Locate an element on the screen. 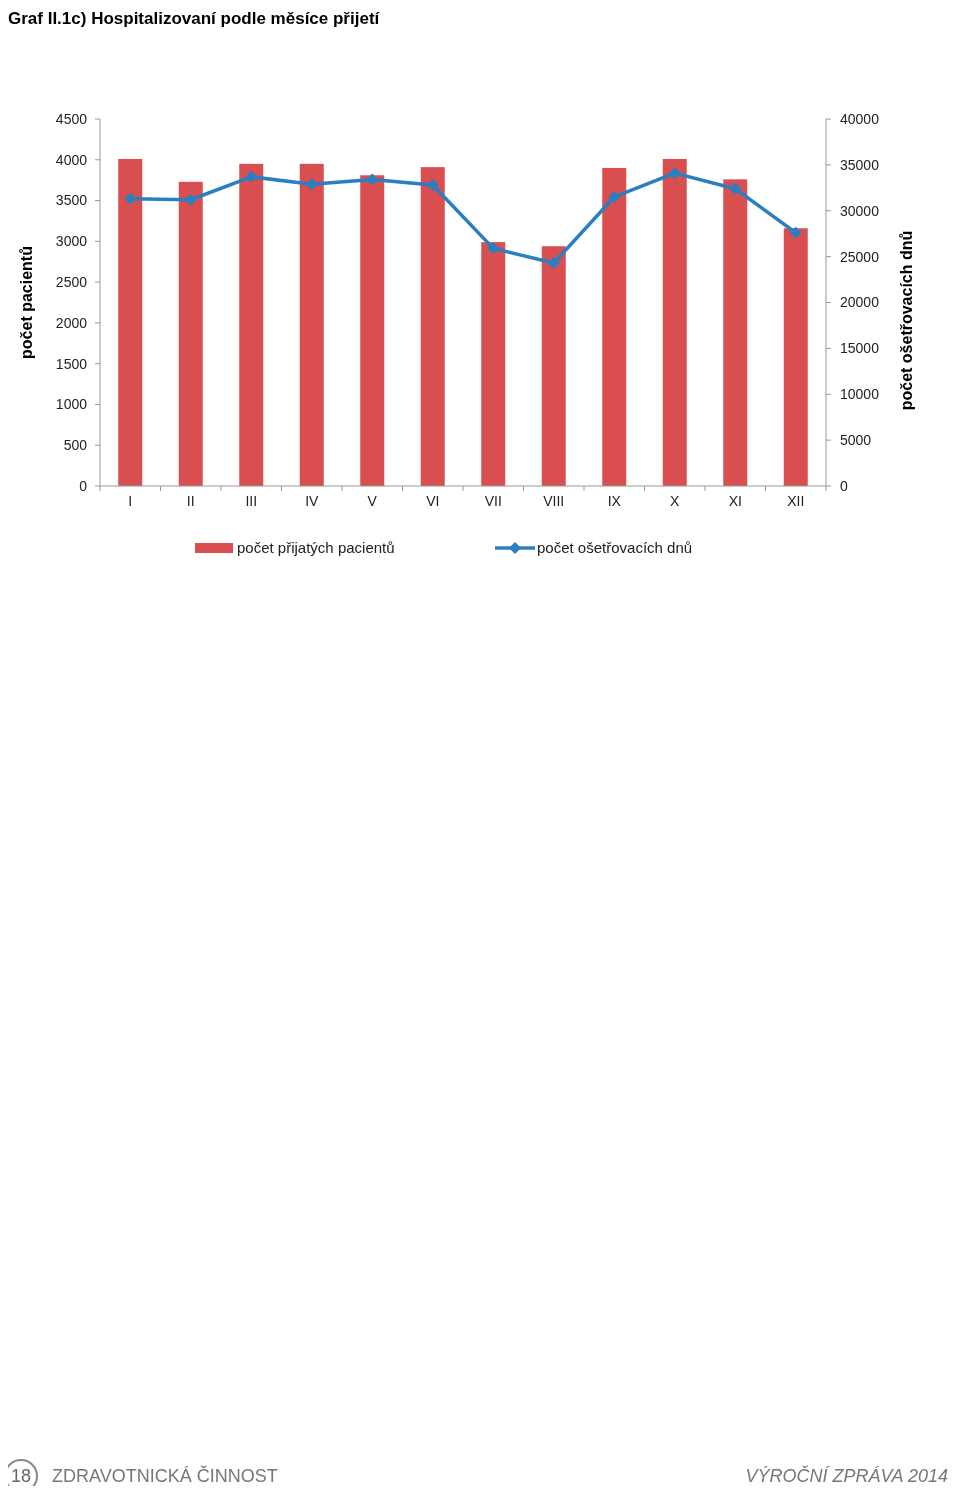  y2-tick-label: 10000 is located at coordinates (860, 394).